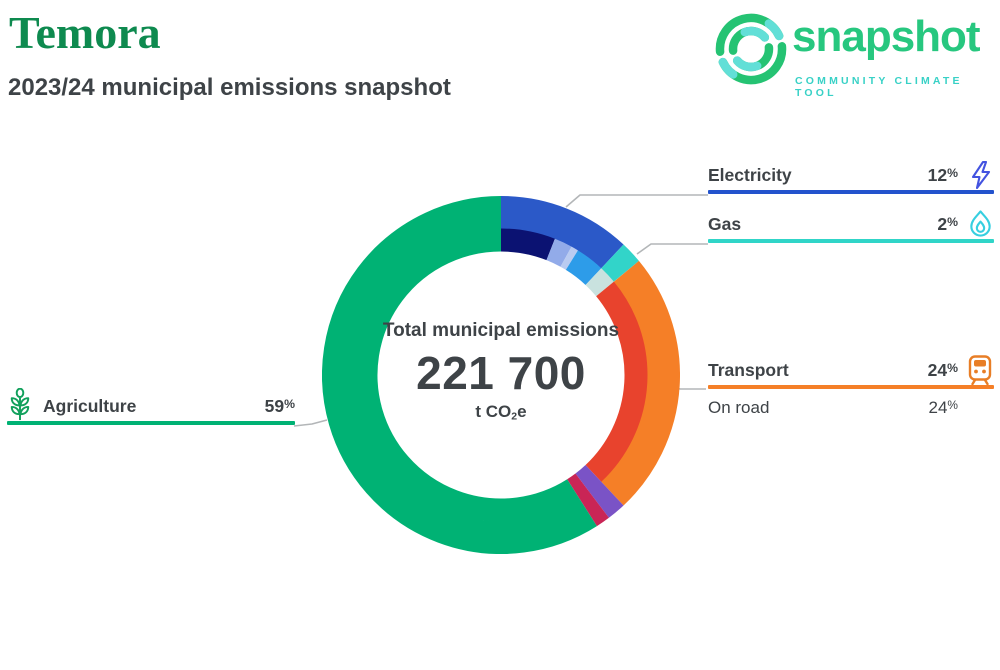 The width and height of the screenshot is (1000, 670). What do you see at coordinates (90, 406) in the screenshot?
I see `callout-title: Agriculture` at bounding box center [90, 406].